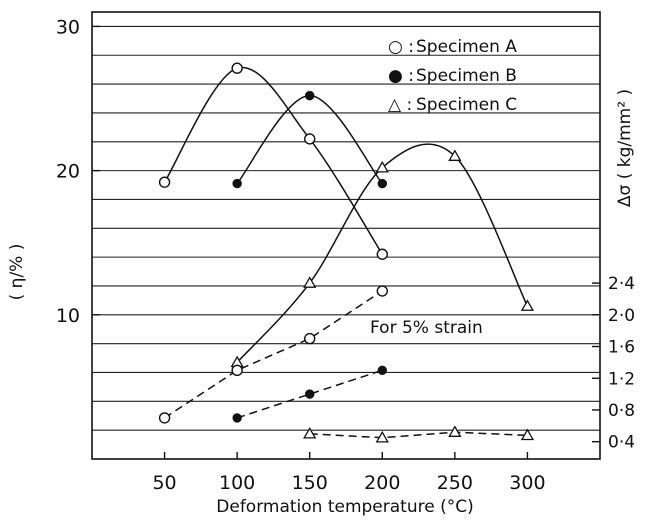  Describe the element at coordinates (68, 27) in the screenshot. I see `y-tick-label: 30` at that location.